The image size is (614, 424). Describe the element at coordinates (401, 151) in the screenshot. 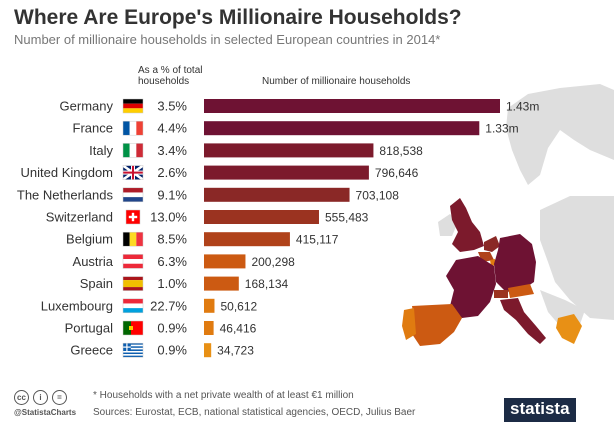

I see `value-label: 818,538` at that location.